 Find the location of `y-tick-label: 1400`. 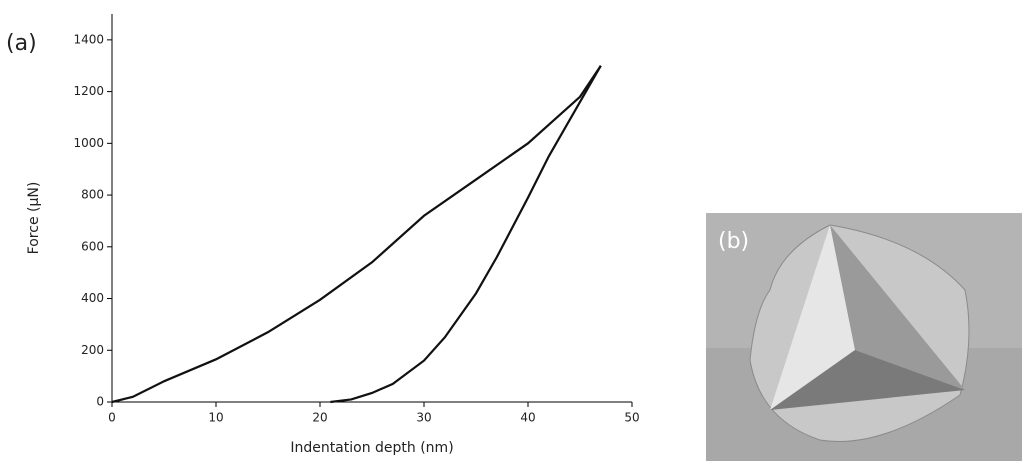

y-tick-label: 1400 is located at coordinates (88, 39).